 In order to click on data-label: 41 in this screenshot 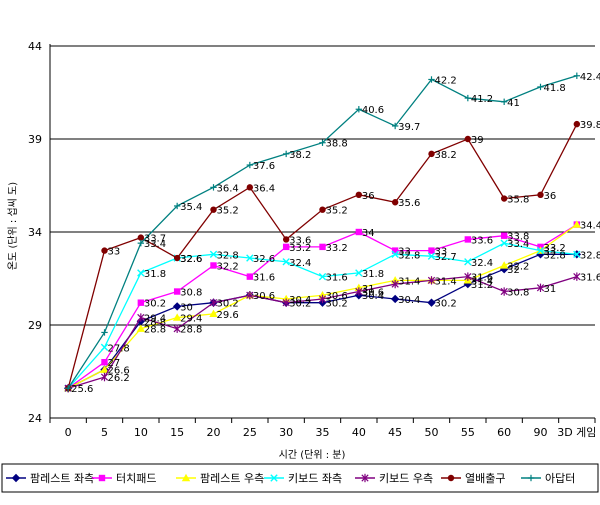, I will do `click(513, 103)`.